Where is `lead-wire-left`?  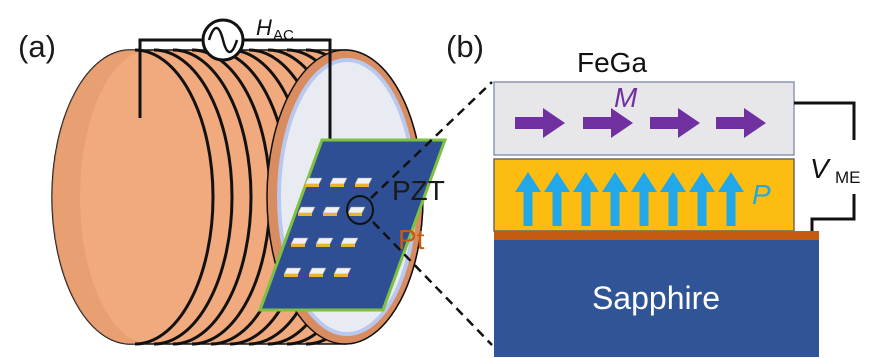 lead-wire-left is located at coordinates (170, 78).